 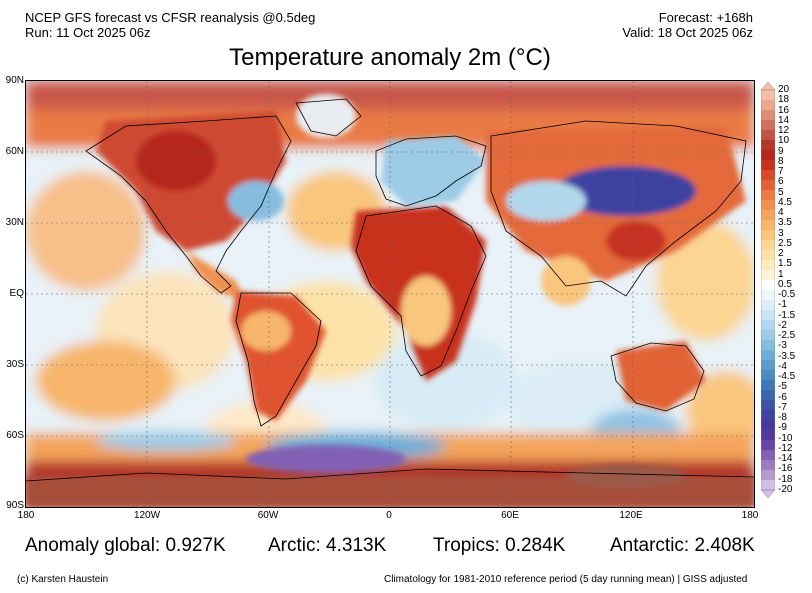 What do you see at coordinates (781, 274) in the screenshot?
I see `colorbar-label: 1` at bounding box center [781, 274].